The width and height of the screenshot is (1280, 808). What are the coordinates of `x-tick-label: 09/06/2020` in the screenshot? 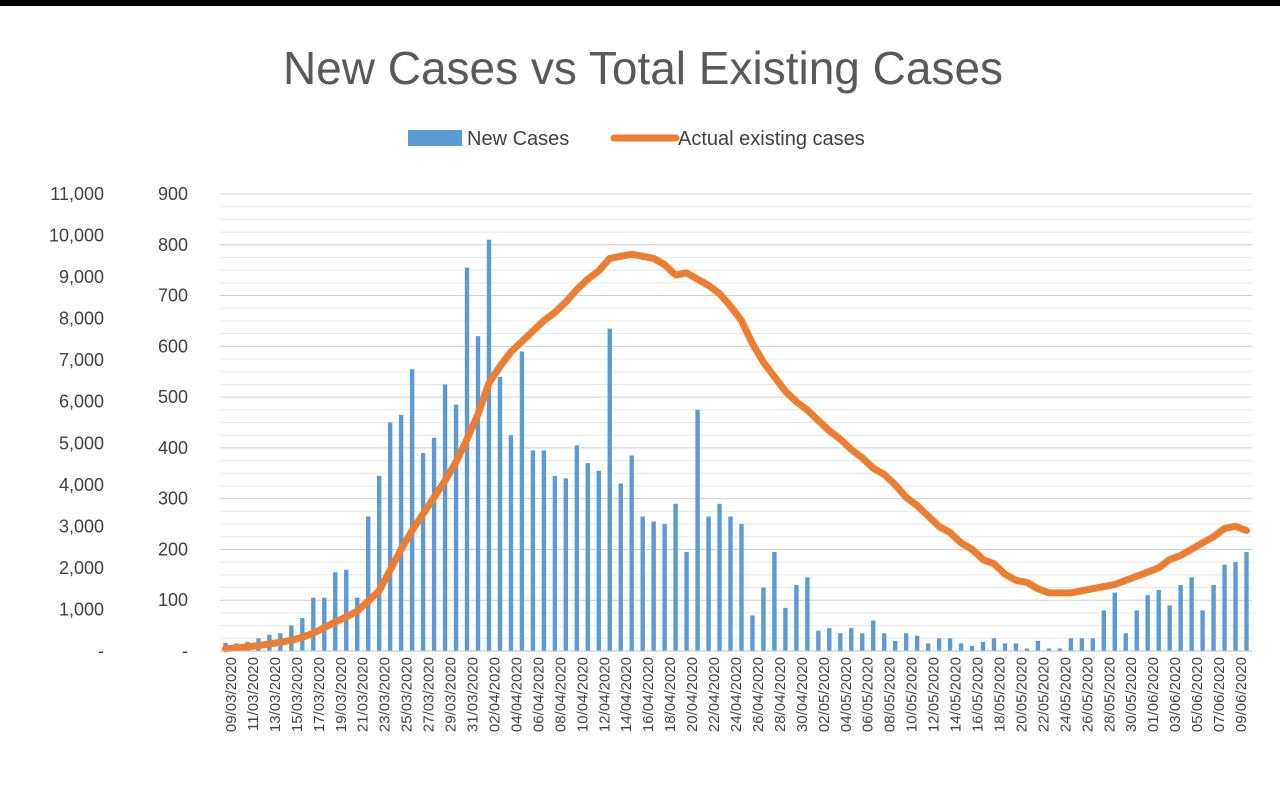 It's located at (1241, 694).